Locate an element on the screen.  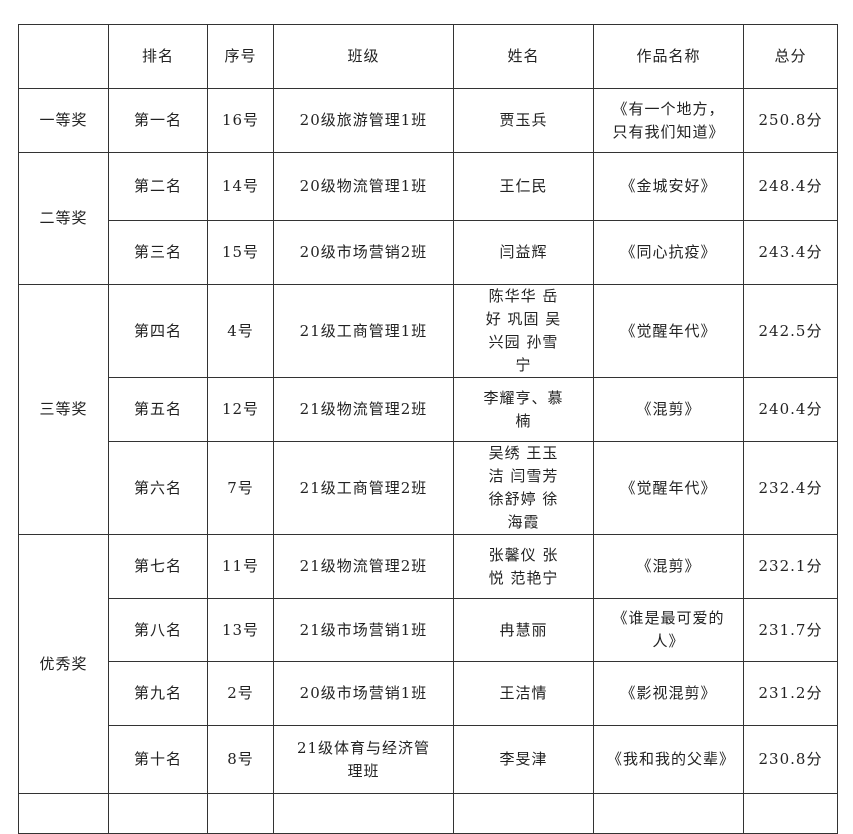
no-text: 8号 is located at coordinates (240, 759).